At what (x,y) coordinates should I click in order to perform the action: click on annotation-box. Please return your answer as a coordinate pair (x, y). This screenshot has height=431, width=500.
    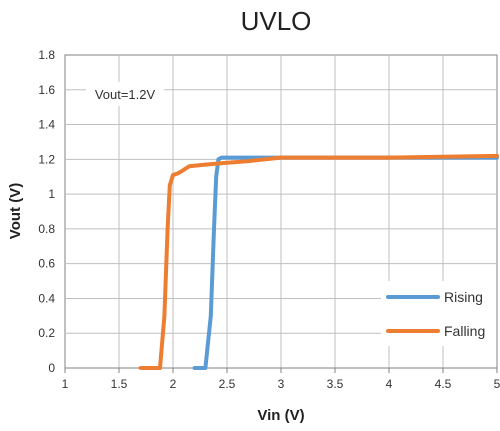
    Looking at the image, I should click on (125, 94).